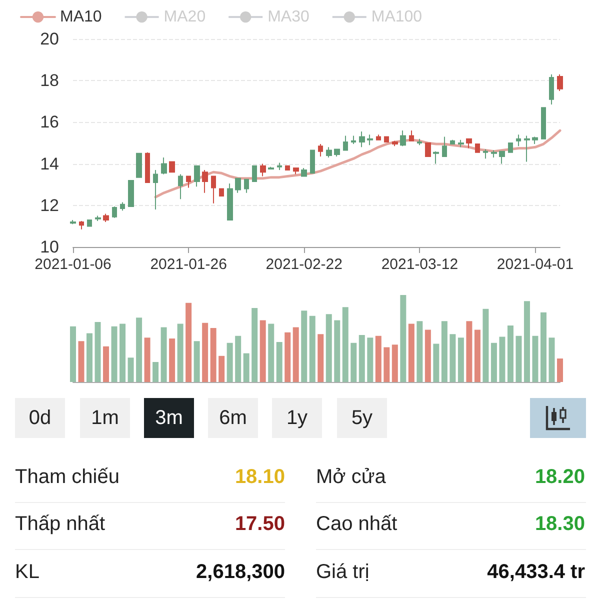 This screenshot has height=600, width=600. Describe the element at coordinates (259, 477) in the screenshot. I see `text: 18.10` at that location.